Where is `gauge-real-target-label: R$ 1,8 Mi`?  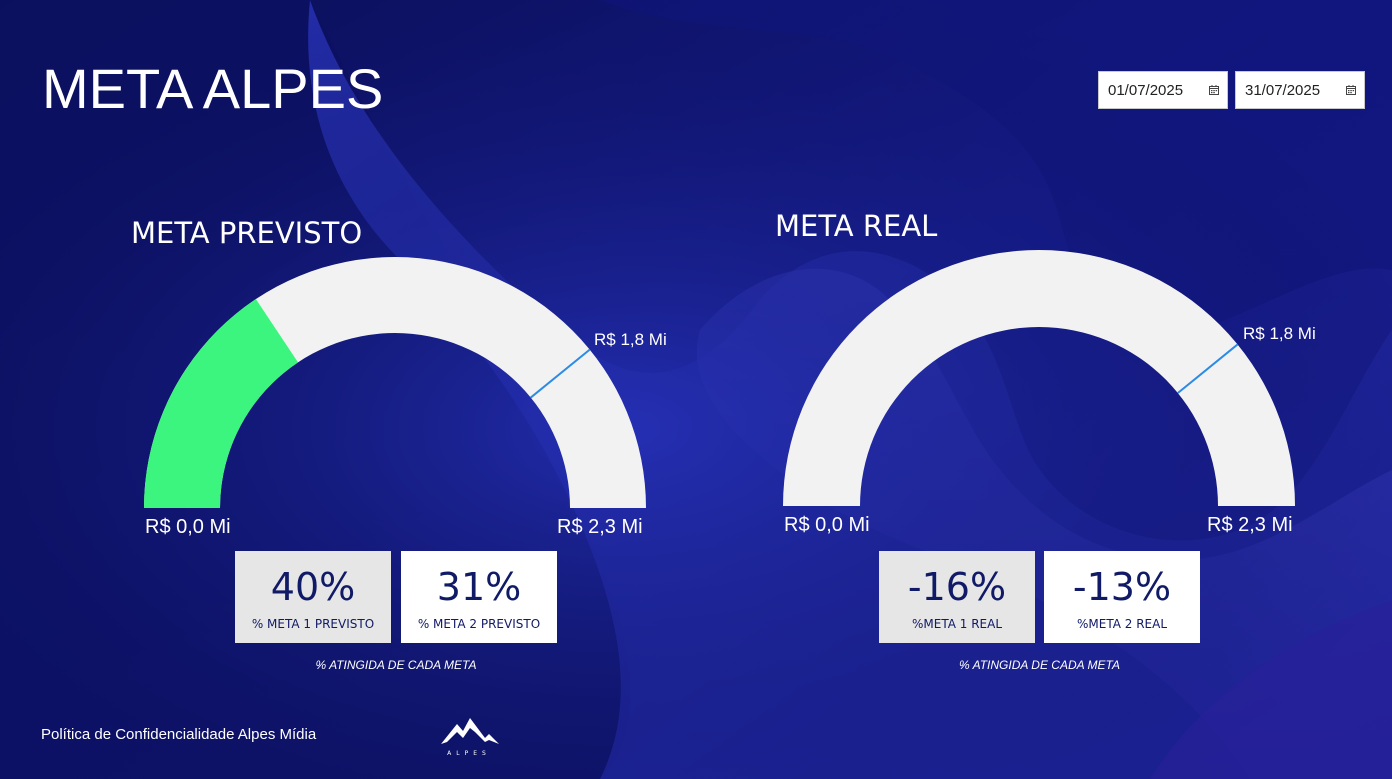
gauge-real-target-label: R$ 1,8 Mi is located at coordinates (1279, 333).